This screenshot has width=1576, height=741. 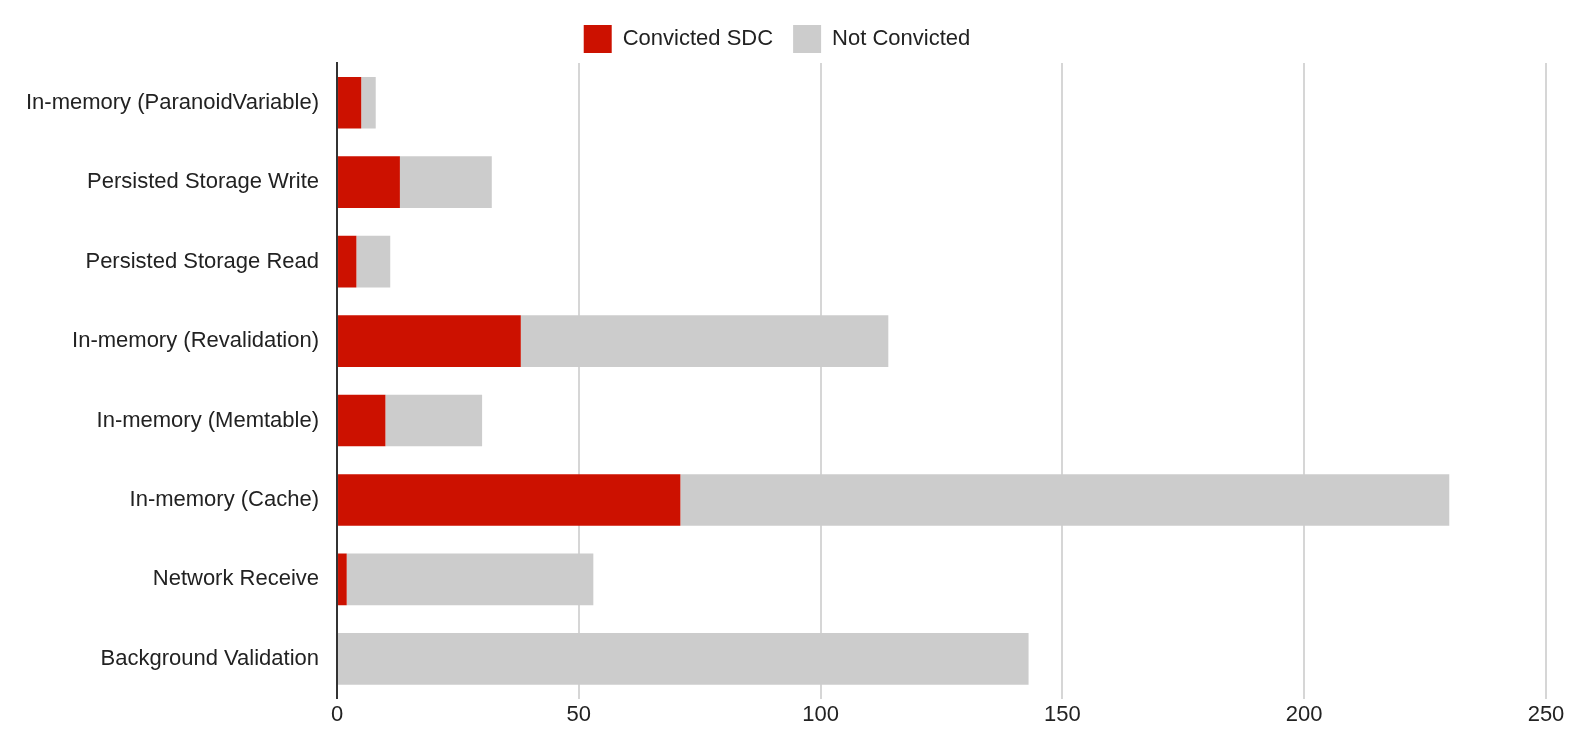 I want to click on y-tick-label: In-memory (Revalidation), so click(x=196, y=340).